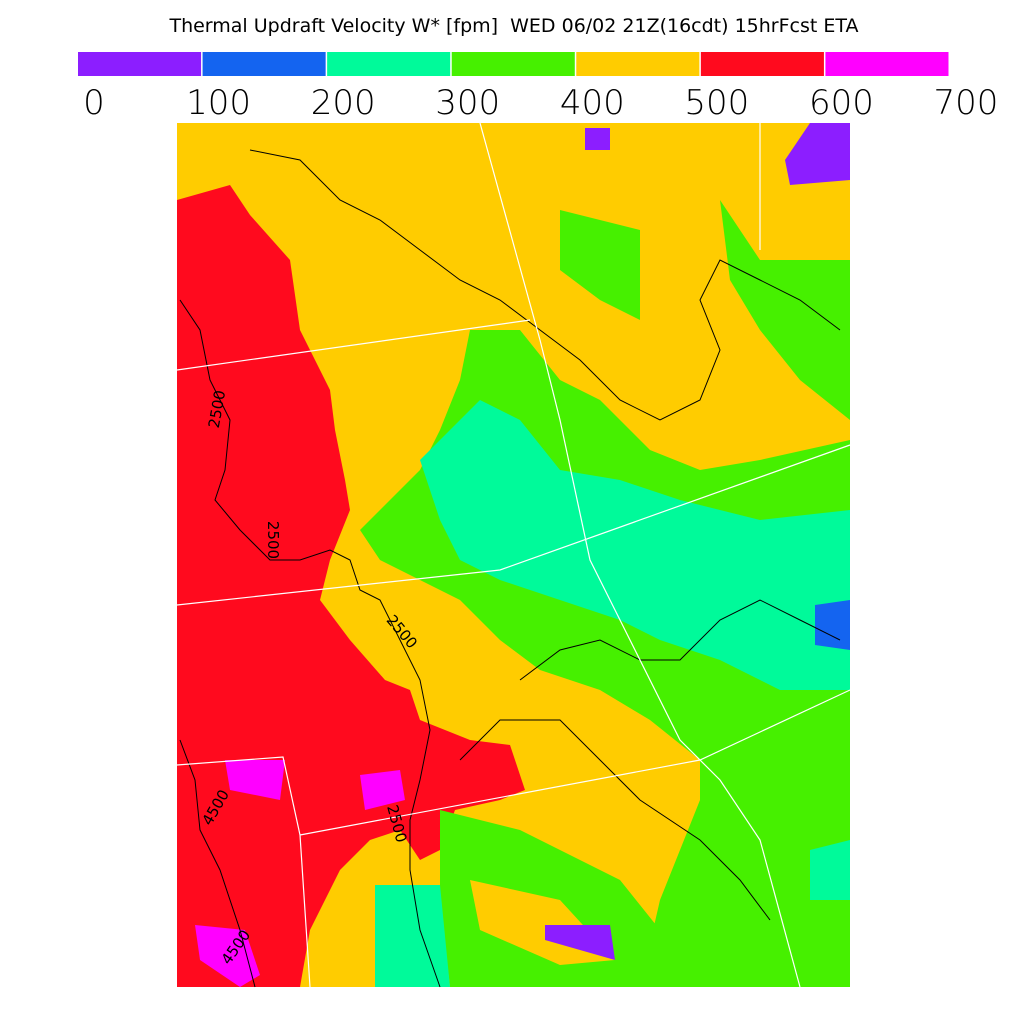 The image size is (1029, 1029). Describe the element at coordinates (716, 103) in the screenshot. I see `legend-label: 500` at that location.